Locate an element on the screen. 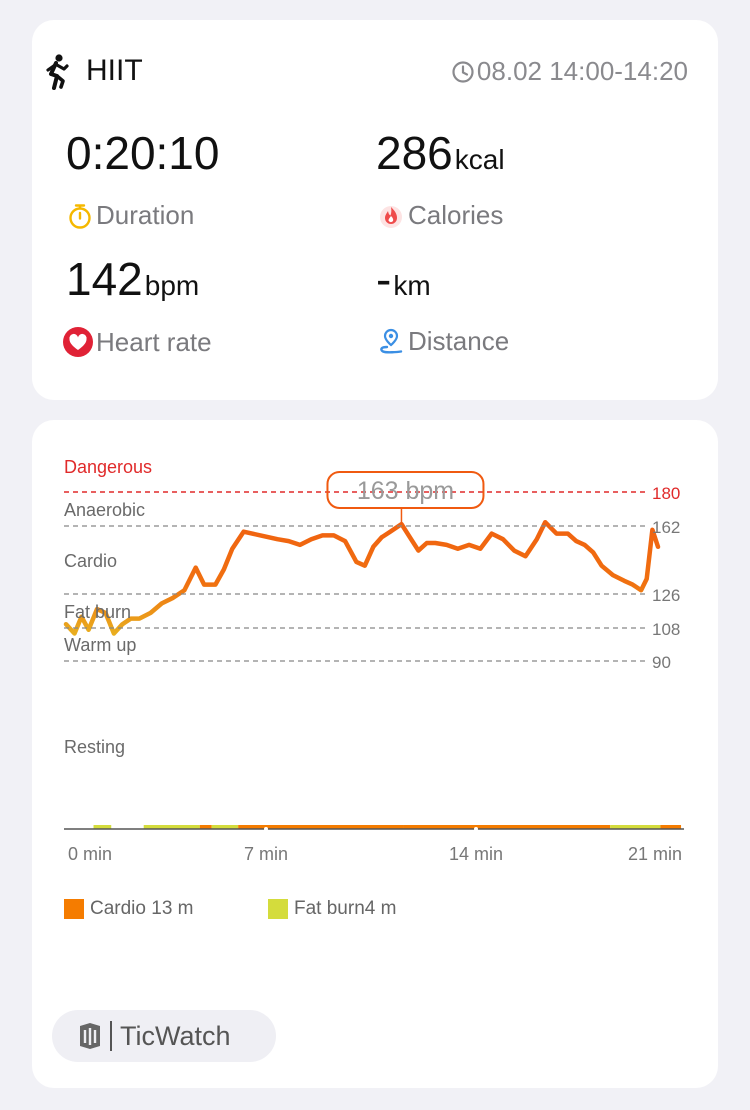 This screenshot has height=1110, width=750. distance-label: Distance is located at coordinates (459, 341).